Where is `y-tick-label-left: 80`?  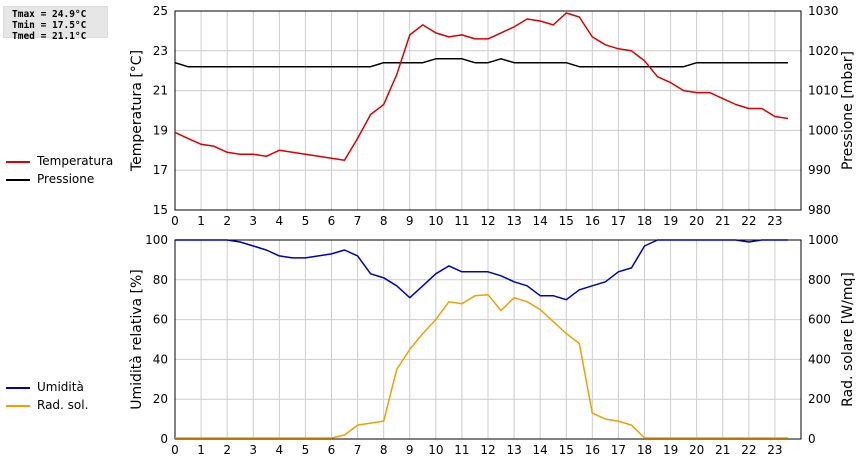 y-tick-label-left: 80 is located at coordinates (160, 280).